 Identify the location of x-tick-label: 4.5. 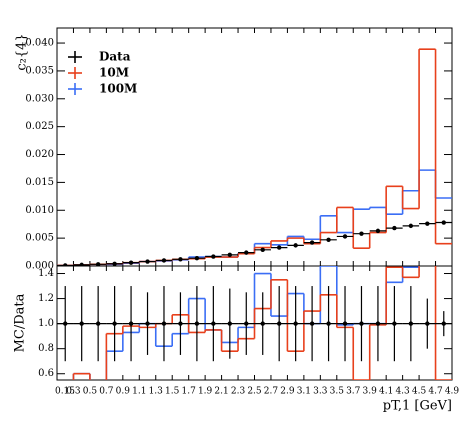
(419, 392).